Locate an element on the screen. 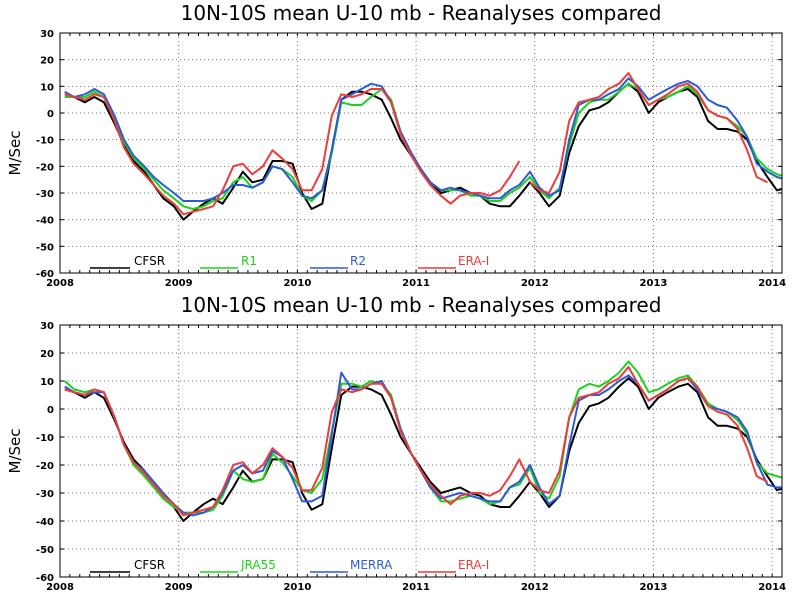 The image size is (800, 600). legend-label: JRA55 is located at coordinates (258, 565).